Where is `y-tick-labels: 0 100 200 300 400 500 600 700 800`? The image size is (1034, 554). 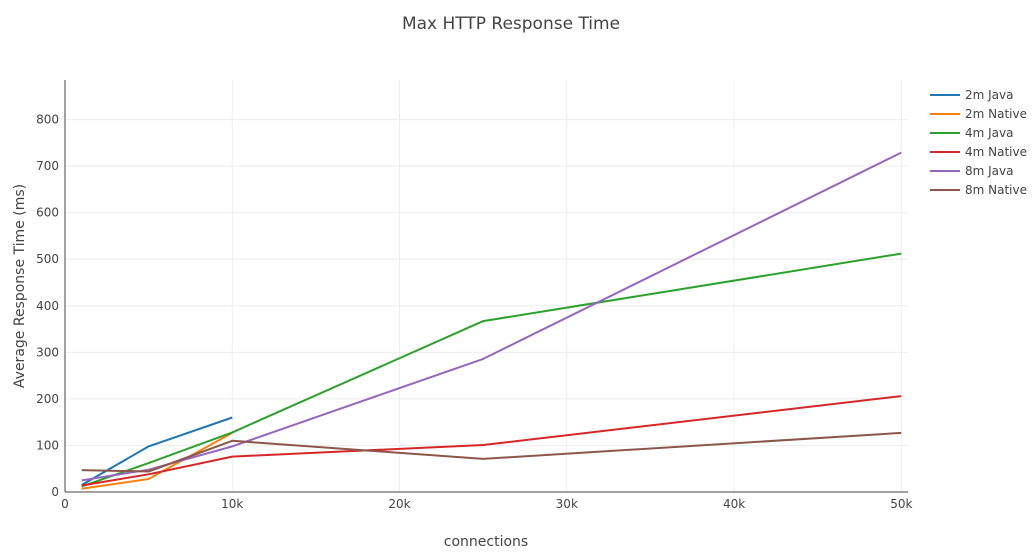
y-tick-labels: 0 100 200 300 400 500 600 700 800 is located at coordinates (47, 306).